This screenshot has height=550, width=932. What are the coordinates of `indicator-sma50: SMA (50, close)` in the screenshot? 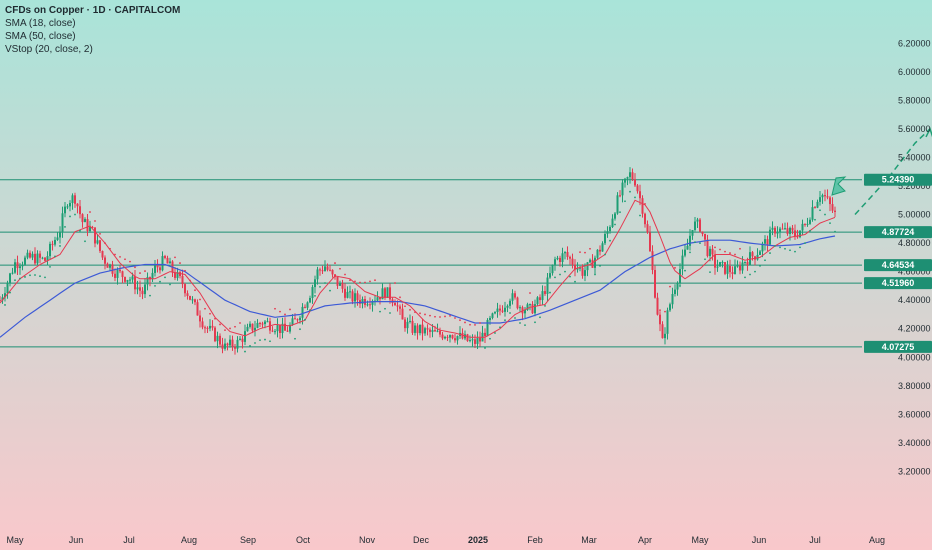 It's located at (40, 36).